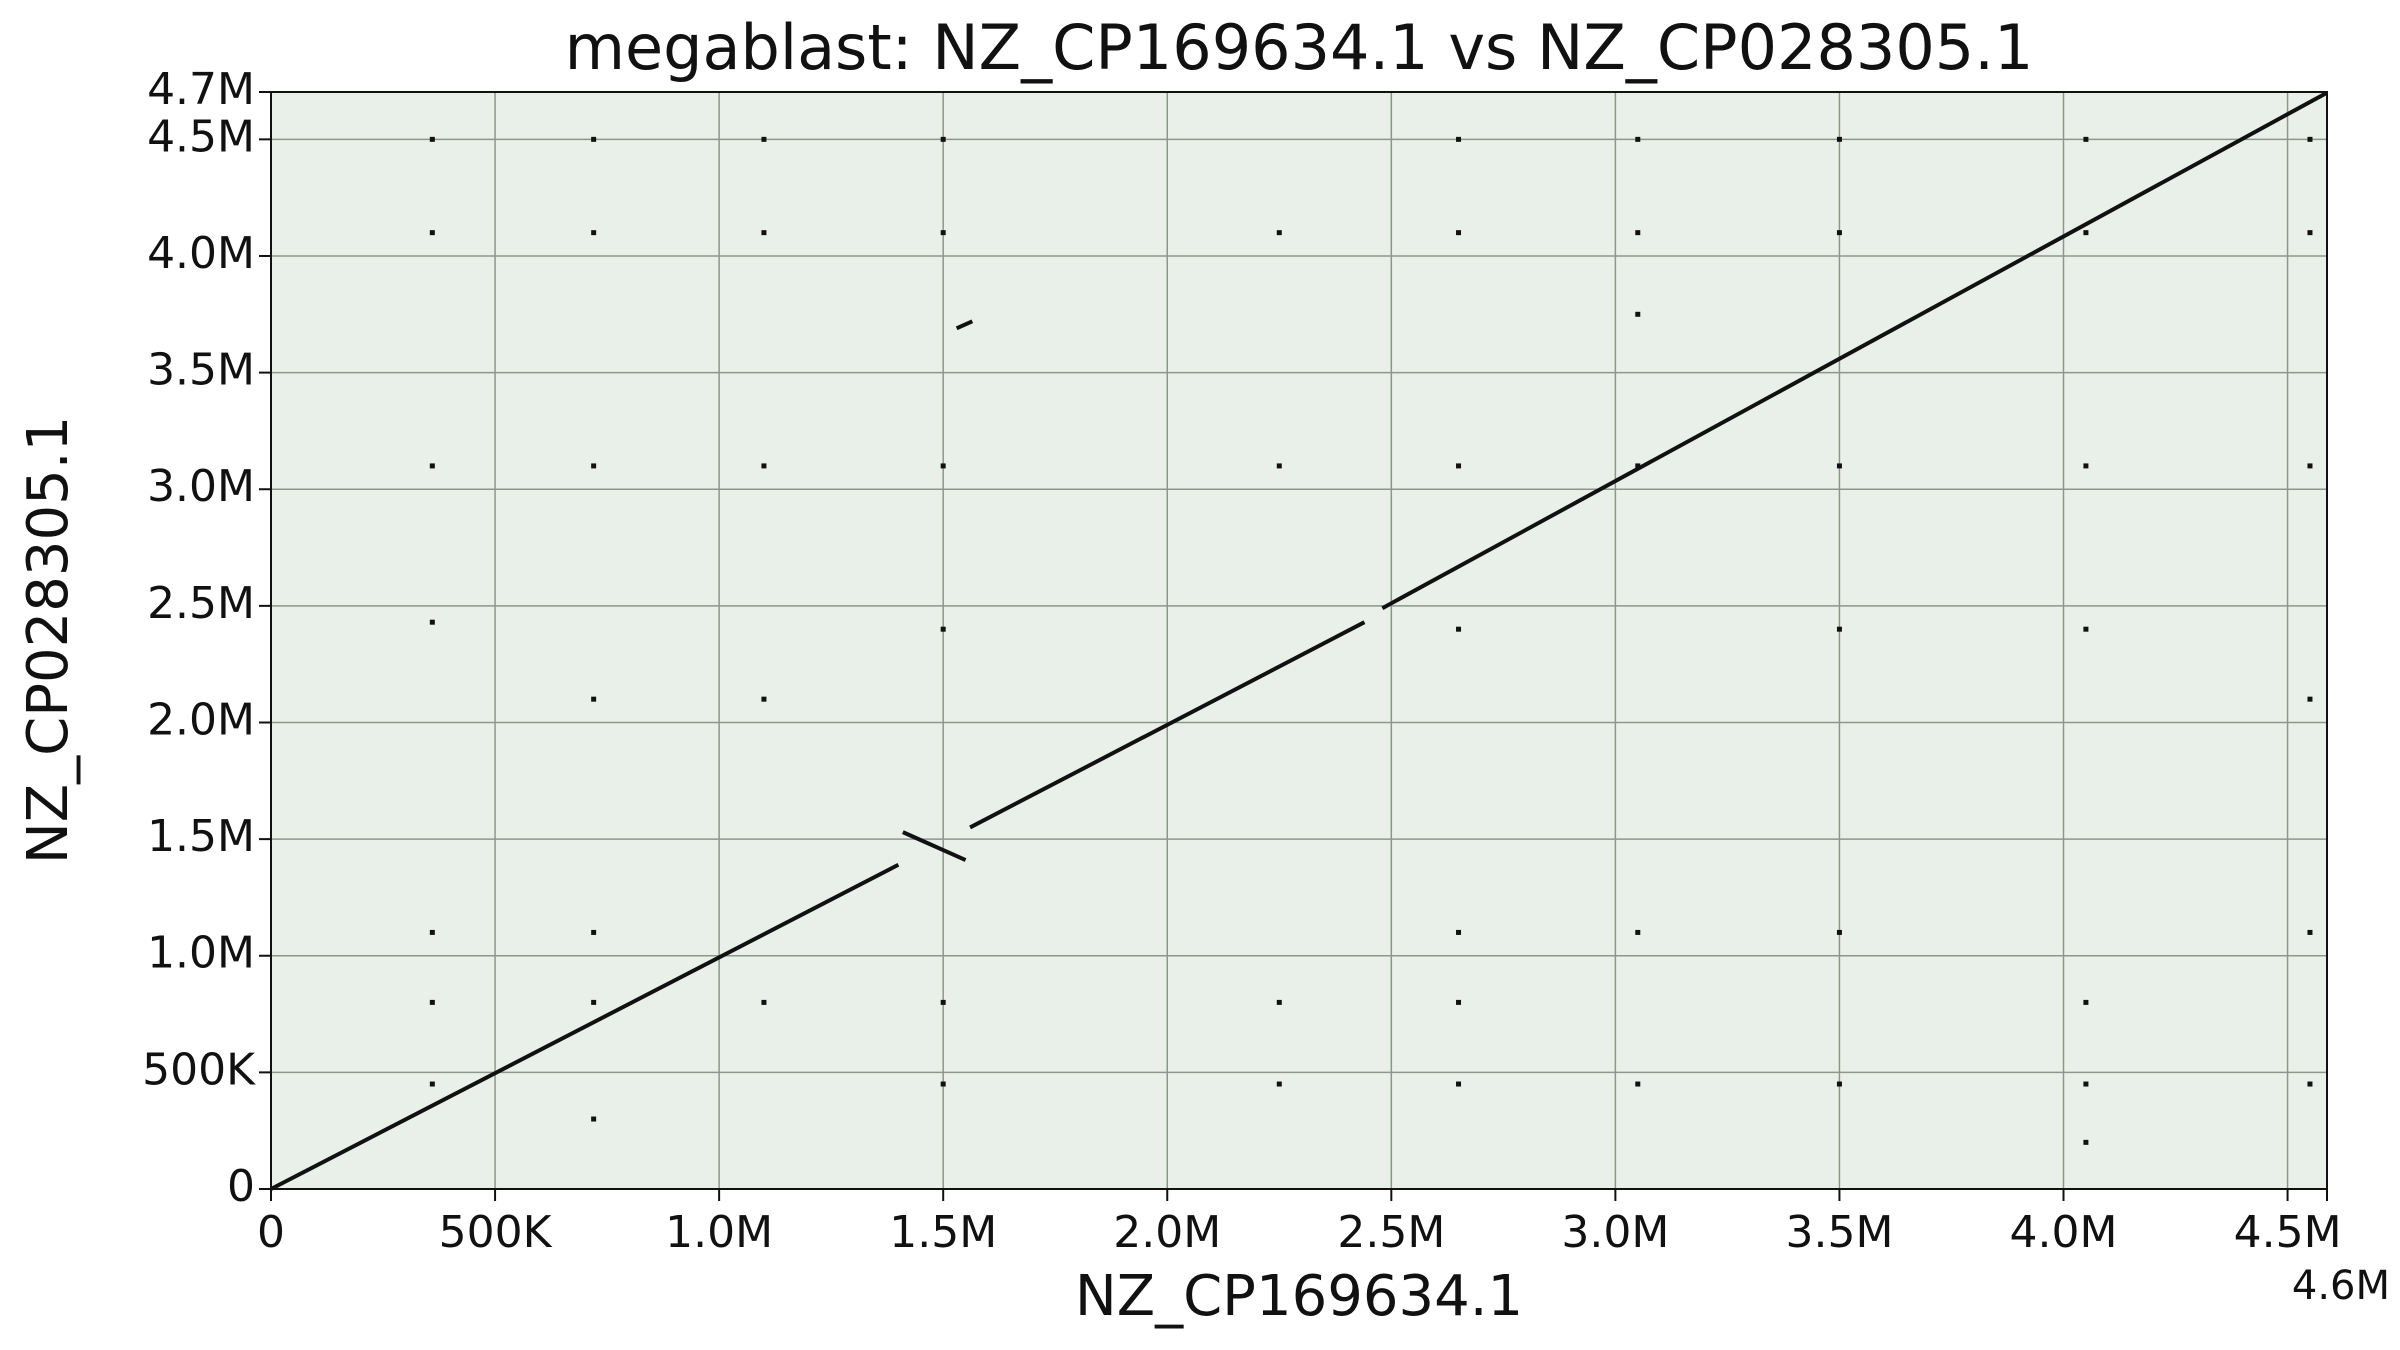 This screenshot has width=2400, height=1350. What do you see at coordinates (48, 640) in the screenshot?
I see `y-axis-label: NZ_CP028305.1` at bounding box center [48, 640].